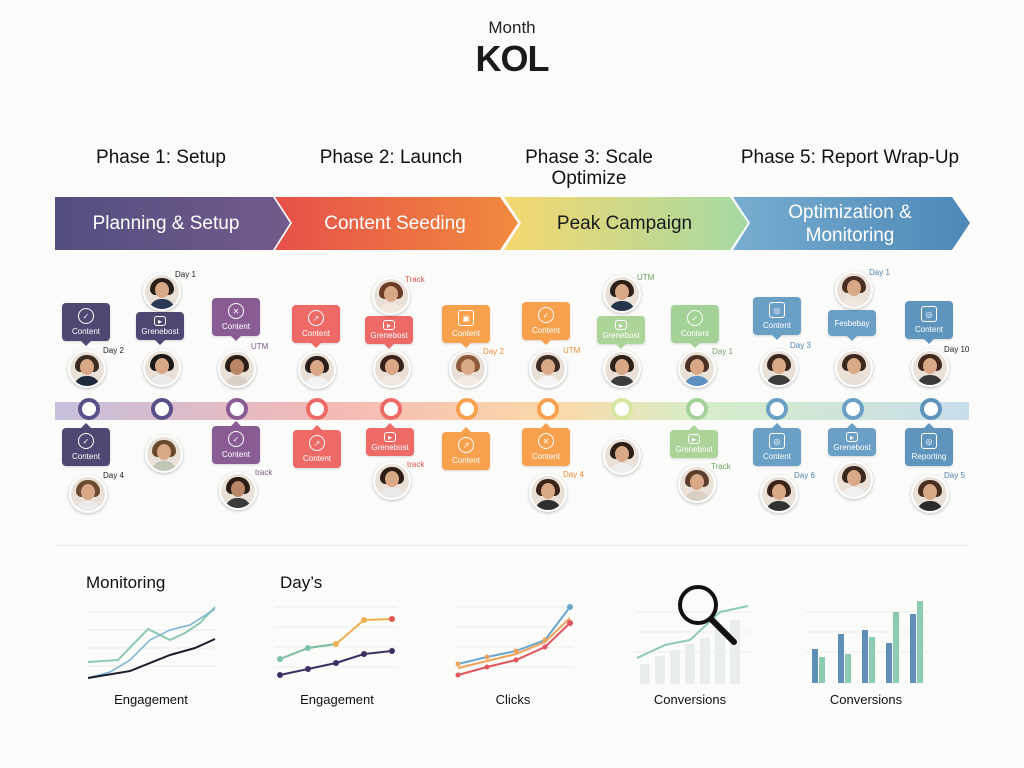 This screenshot has height=768, width=1024. What do you see at coordinates (466, 318) in the screenshot?
I see `image-icon: ▣` at bounding box center [466, 318].